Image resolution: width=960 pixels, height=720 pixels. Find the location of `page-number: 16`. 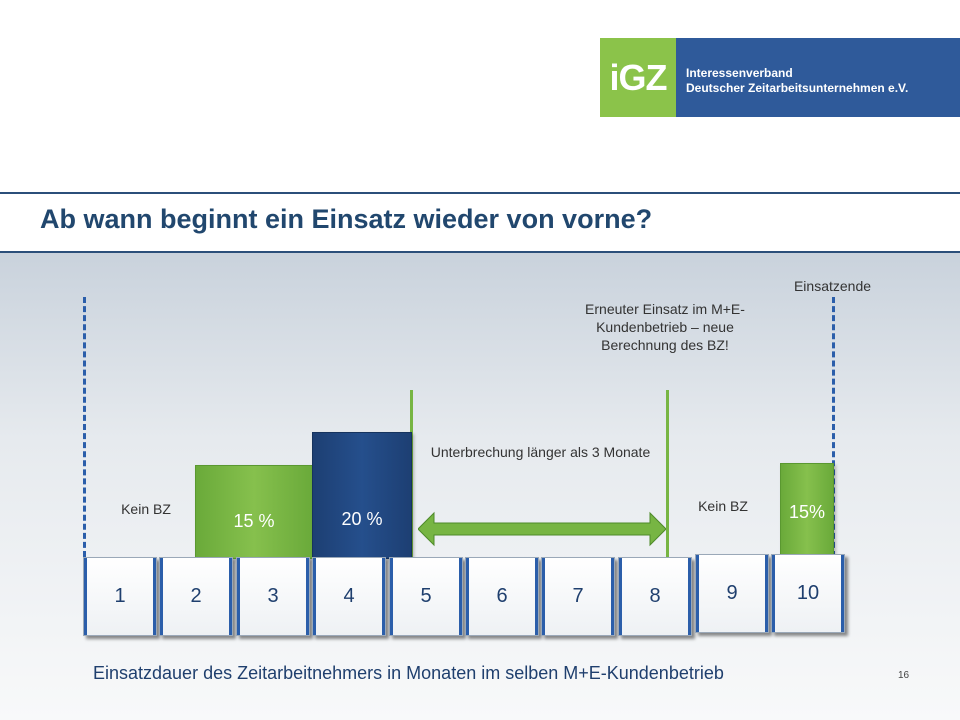

page-number: 16 is located at coordinates (904, 675).